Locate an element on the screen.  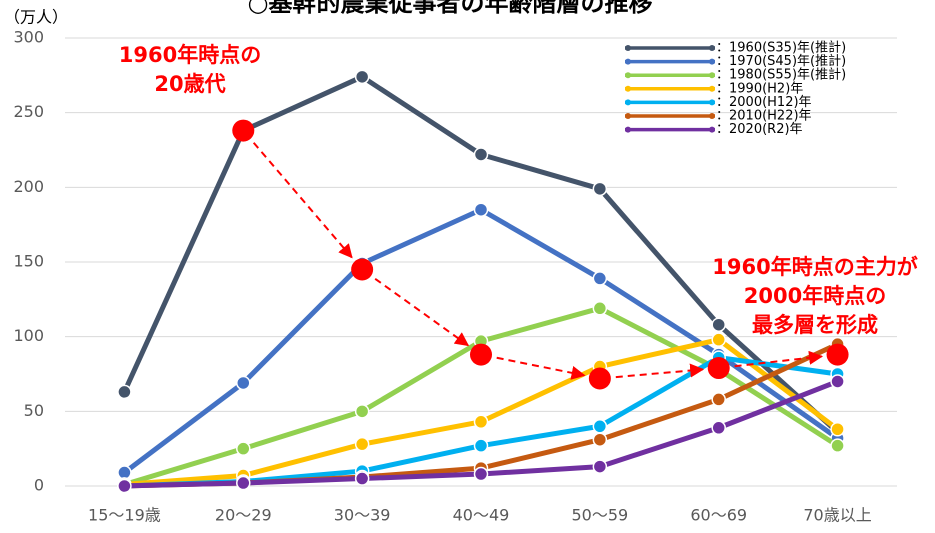
y-tick-label: 0 is located at coordinates (39, 485).